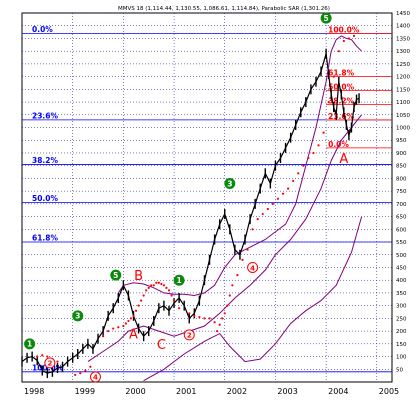 The height and width of the screenshot is (404, 420). Describe the element at coordinates (403, 52) in the screenshot. I see `y-tick-label: 1300` at that location.